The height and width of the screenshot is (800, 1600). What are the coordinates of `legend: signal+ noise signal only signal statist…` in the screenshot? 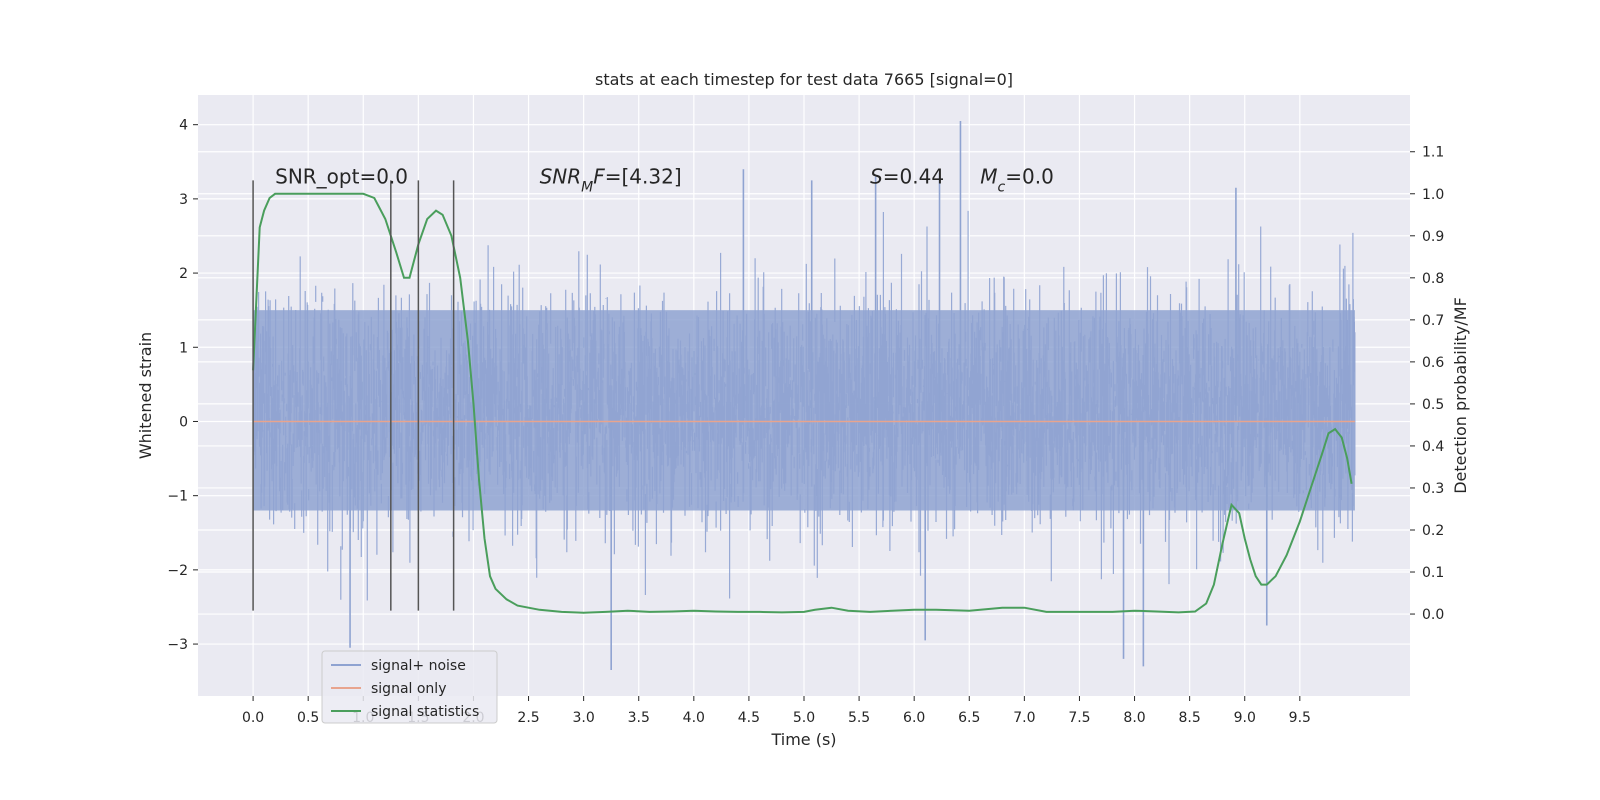 It's located at (409, 687).